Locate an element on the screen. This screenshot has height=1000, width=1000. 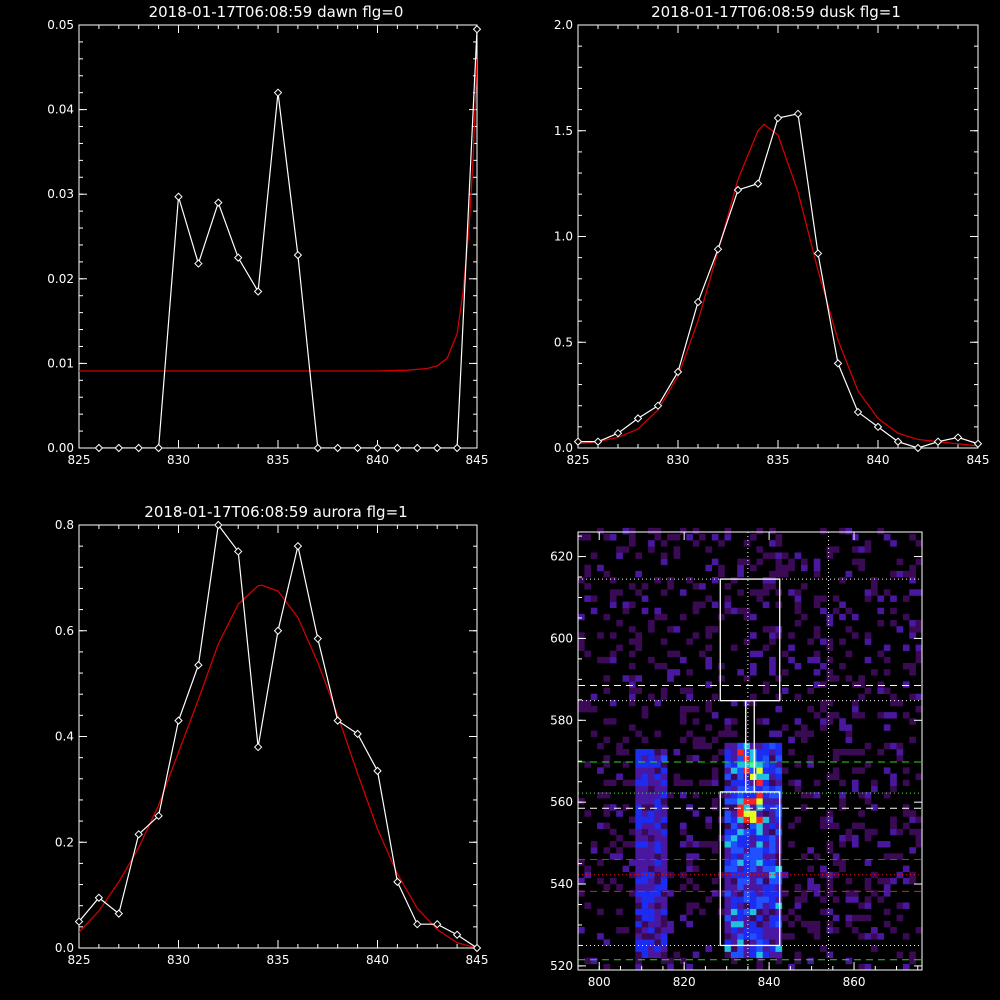
y-tick-label: 1.0 is located at coordinates (563, 237).